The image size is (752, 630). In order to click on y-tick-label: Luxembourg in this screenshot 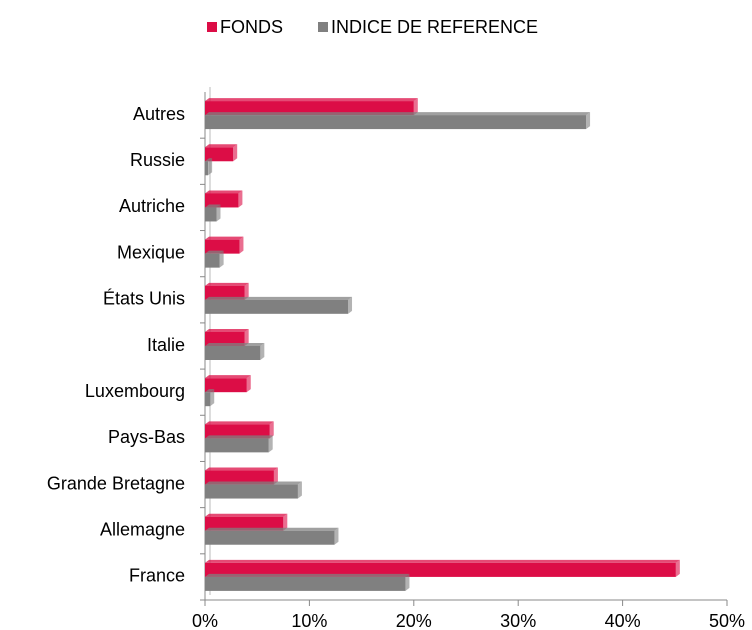, I will do `click(135, 391)`.